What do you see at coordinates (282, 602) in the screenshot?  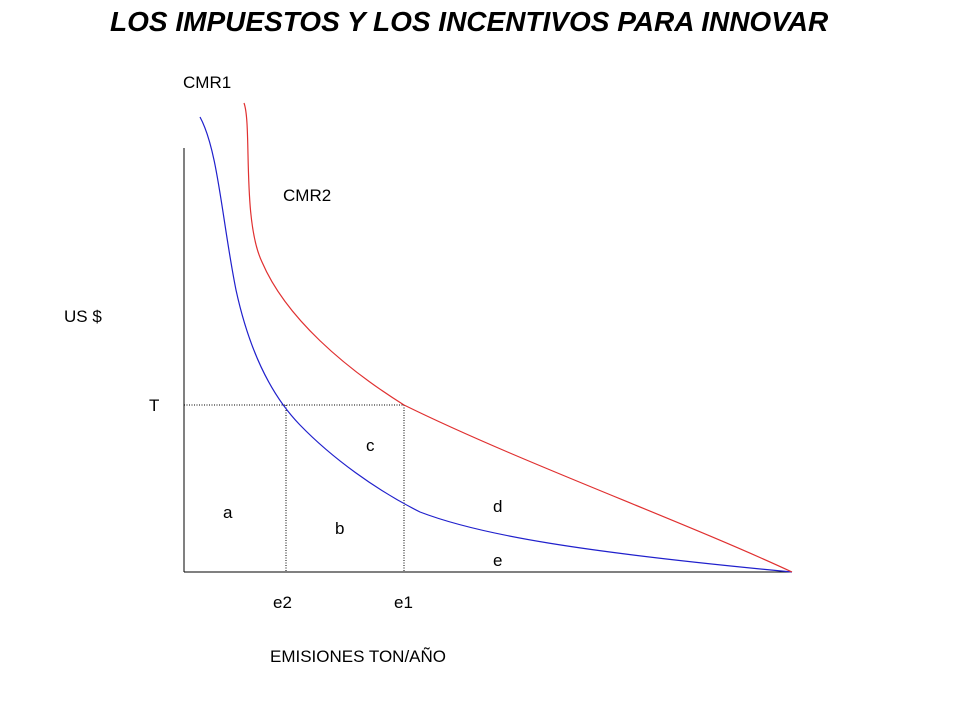 I see `e2-label: e2` at bounding box center [282, 602].